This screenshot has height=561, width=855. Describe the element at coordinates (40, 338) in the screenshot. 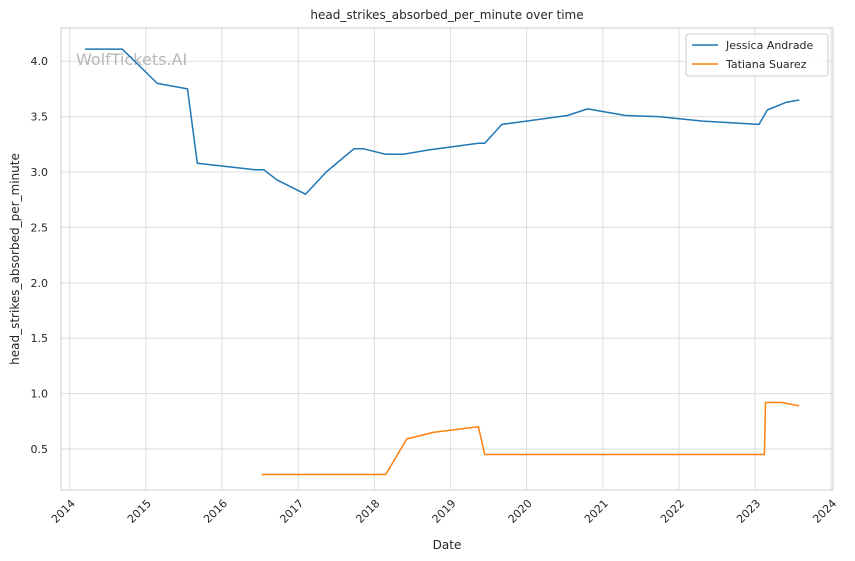

I see `y-tick-label: 1.5` at that location.